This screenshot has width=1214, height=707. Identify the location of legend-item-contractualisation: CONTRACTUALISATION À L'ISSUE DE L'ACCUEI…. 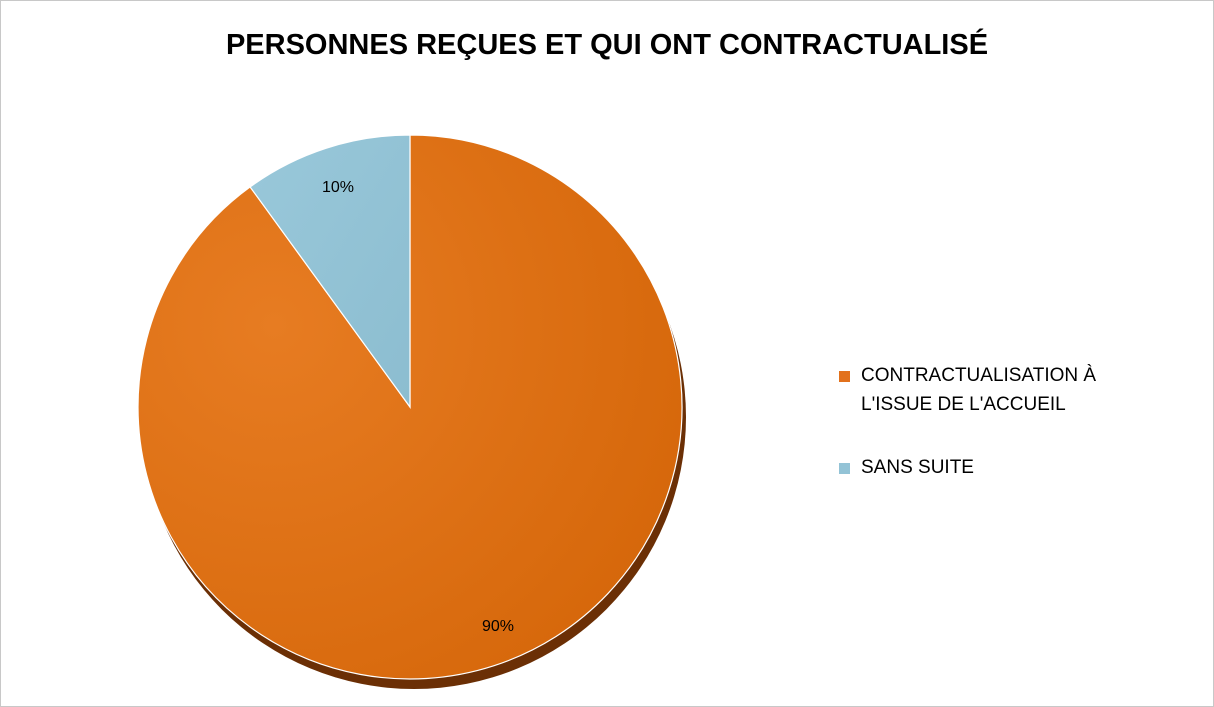
(989, 390).